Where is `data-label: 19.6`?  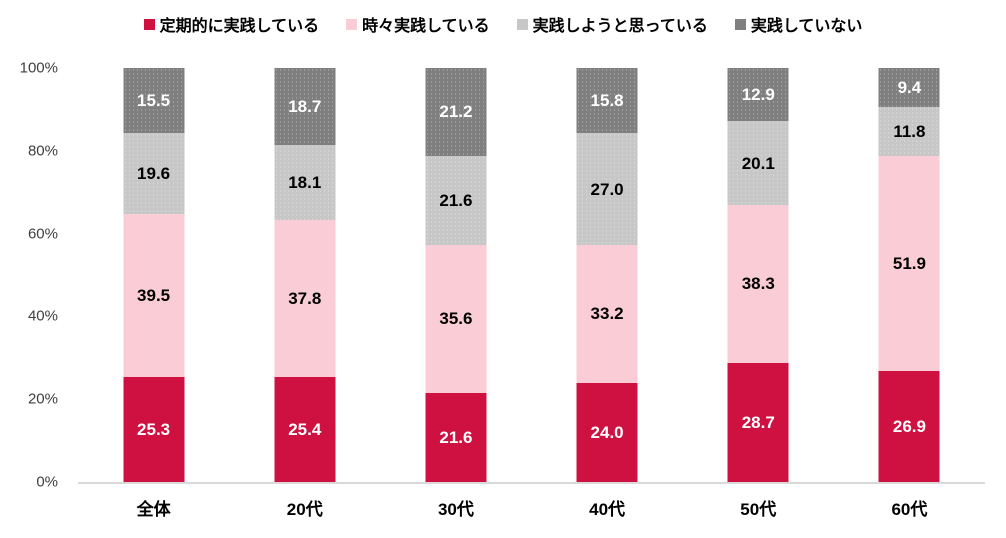 data-label: 19.6 is located at coordinates (154, 173).